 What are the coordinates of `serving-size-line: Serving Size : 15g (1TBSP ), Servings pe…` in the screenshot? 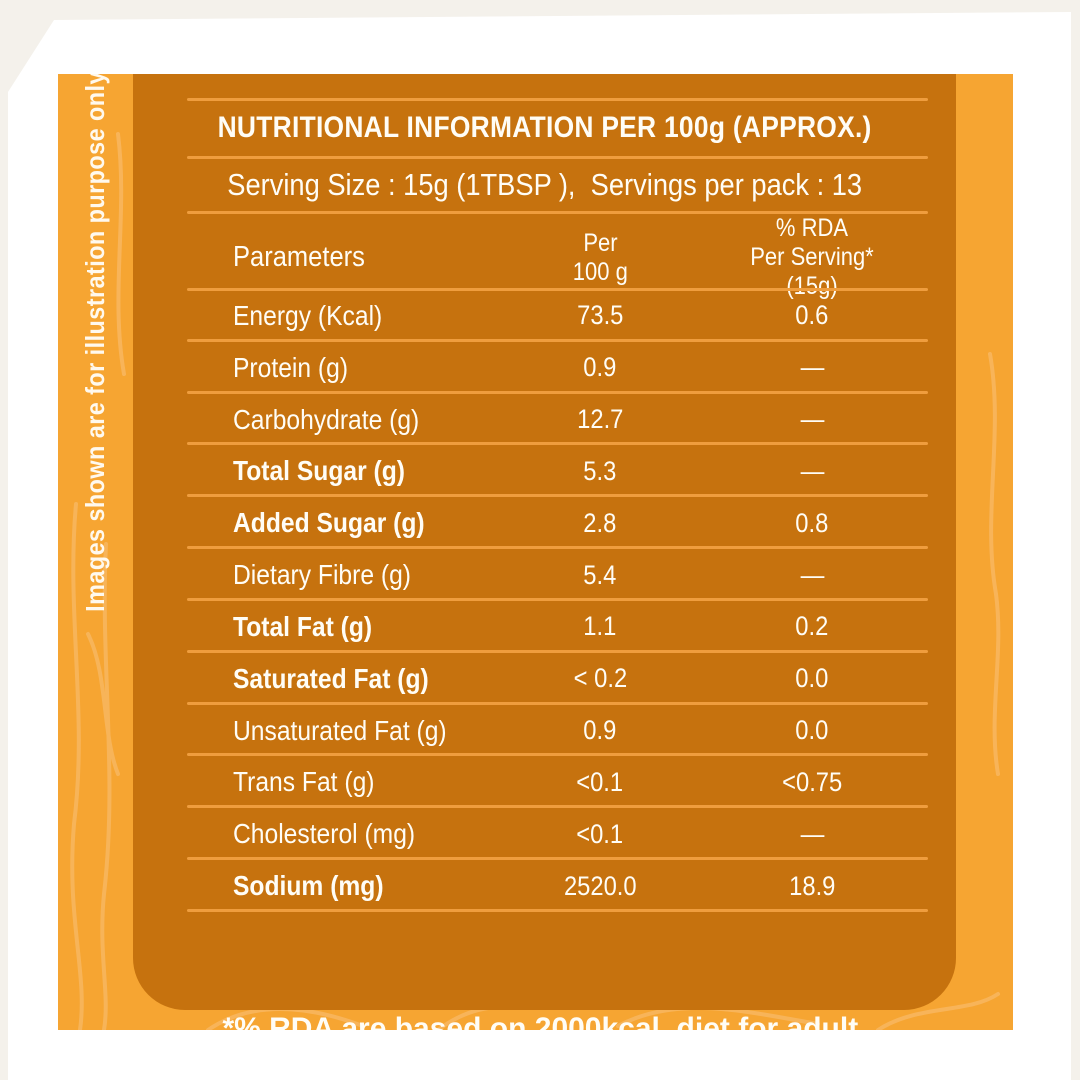 It's located at (544, 184).